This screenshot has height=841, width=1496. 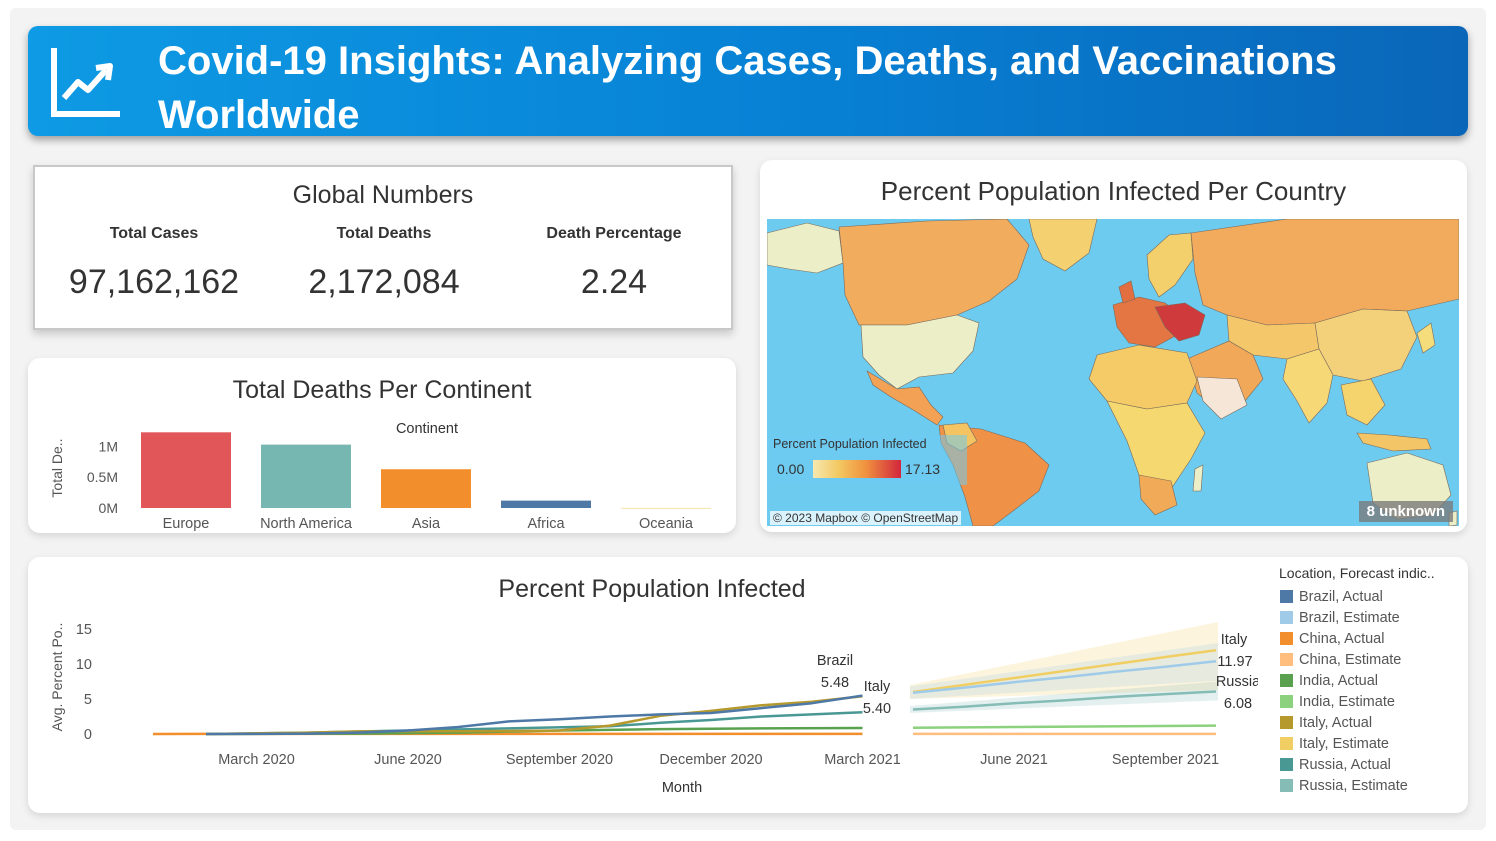 What do you see at coordinates (88, 700) in the screenshot?
I see `line-y-tick-label: 5` at bounding box center [88, 700].